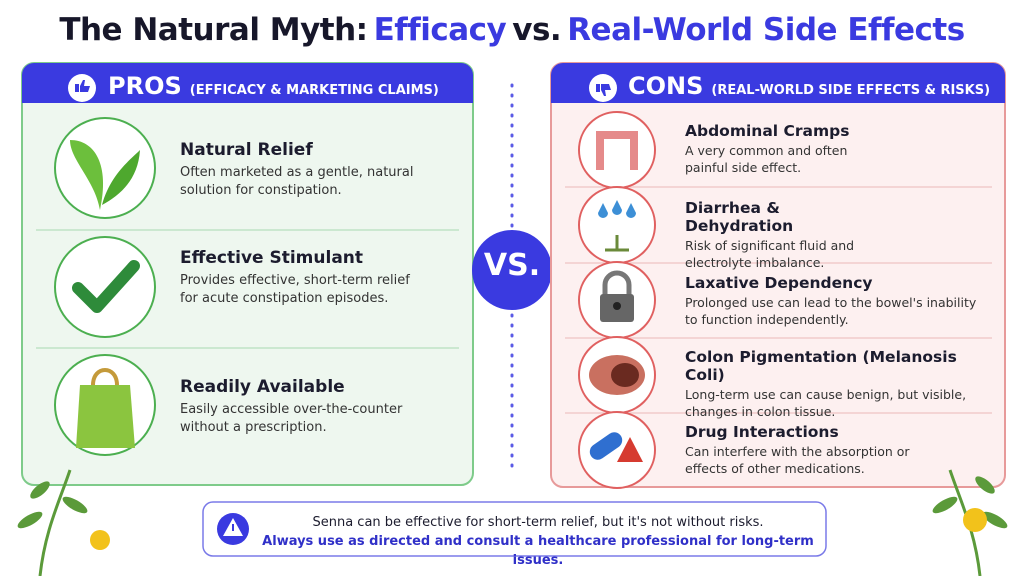 Image resolution: width=1024 pixels, height=576 pixels. What do you see at coordinates (82, 86) in the screenshot?
I see `thumb-up-shape` at bounding box center [82, 86].